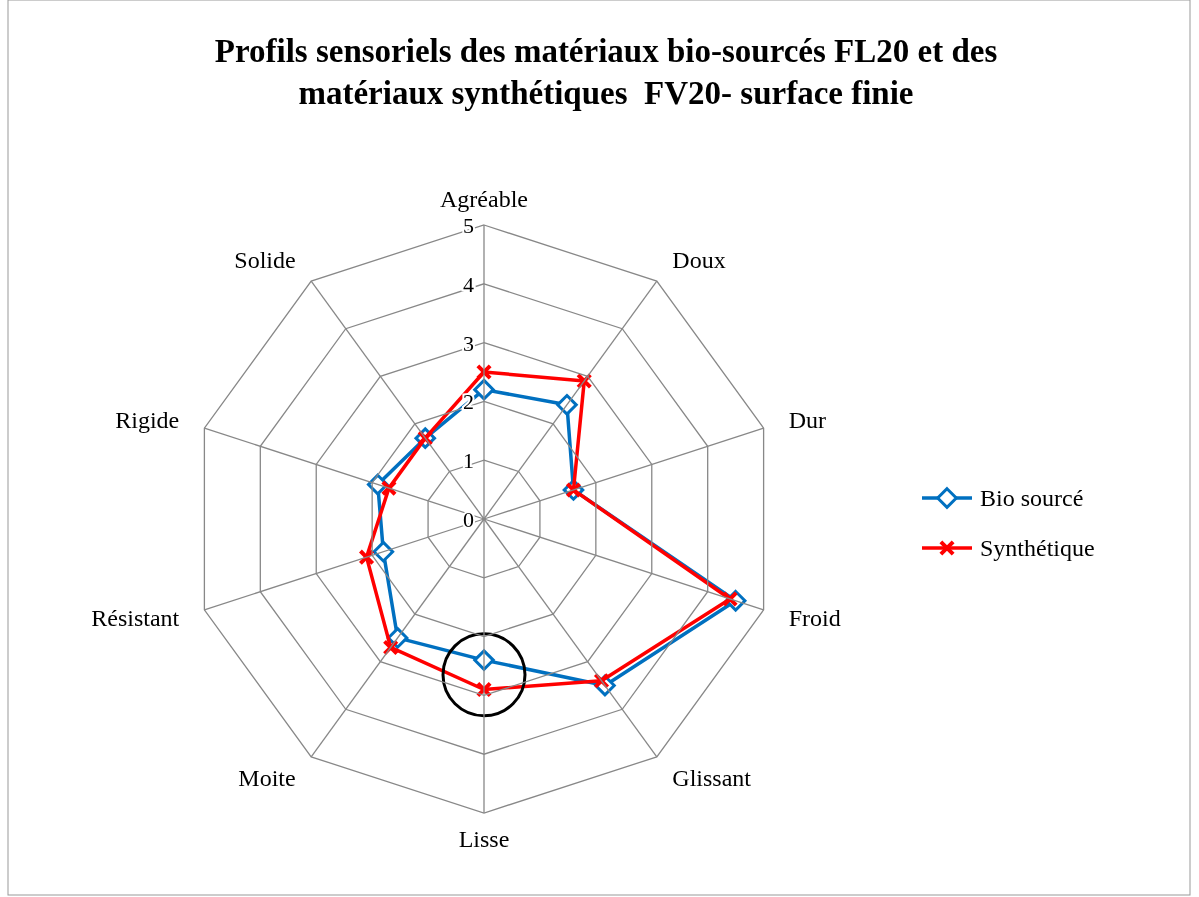  What do you see at coordinates (468, 284) in the screenshot?
I see `y-tick-label: 4` at bounding box center [468, 284].